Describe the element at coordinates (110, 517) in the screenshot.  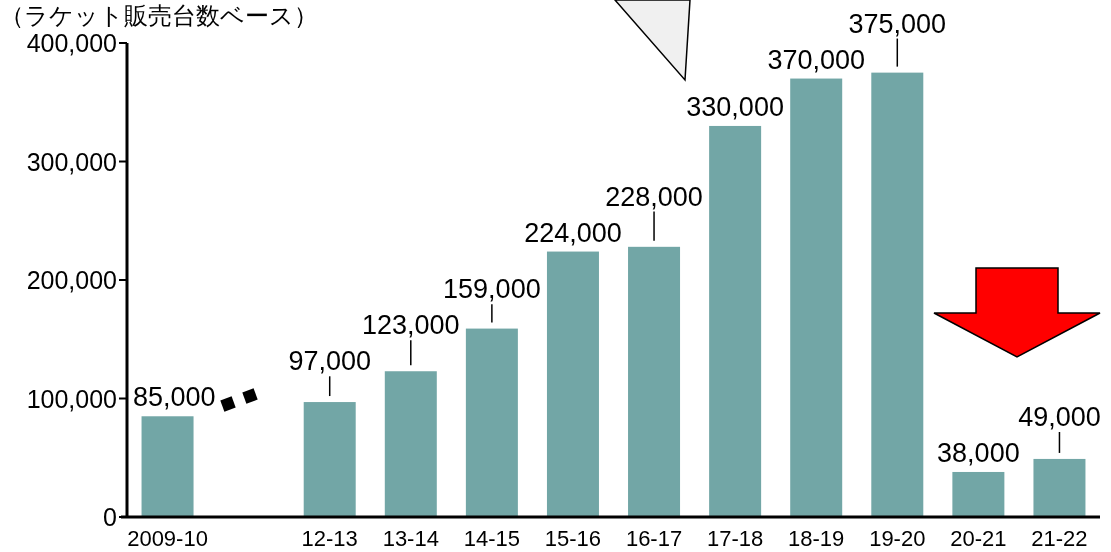
I see `y-tick-label: 0` at that location.